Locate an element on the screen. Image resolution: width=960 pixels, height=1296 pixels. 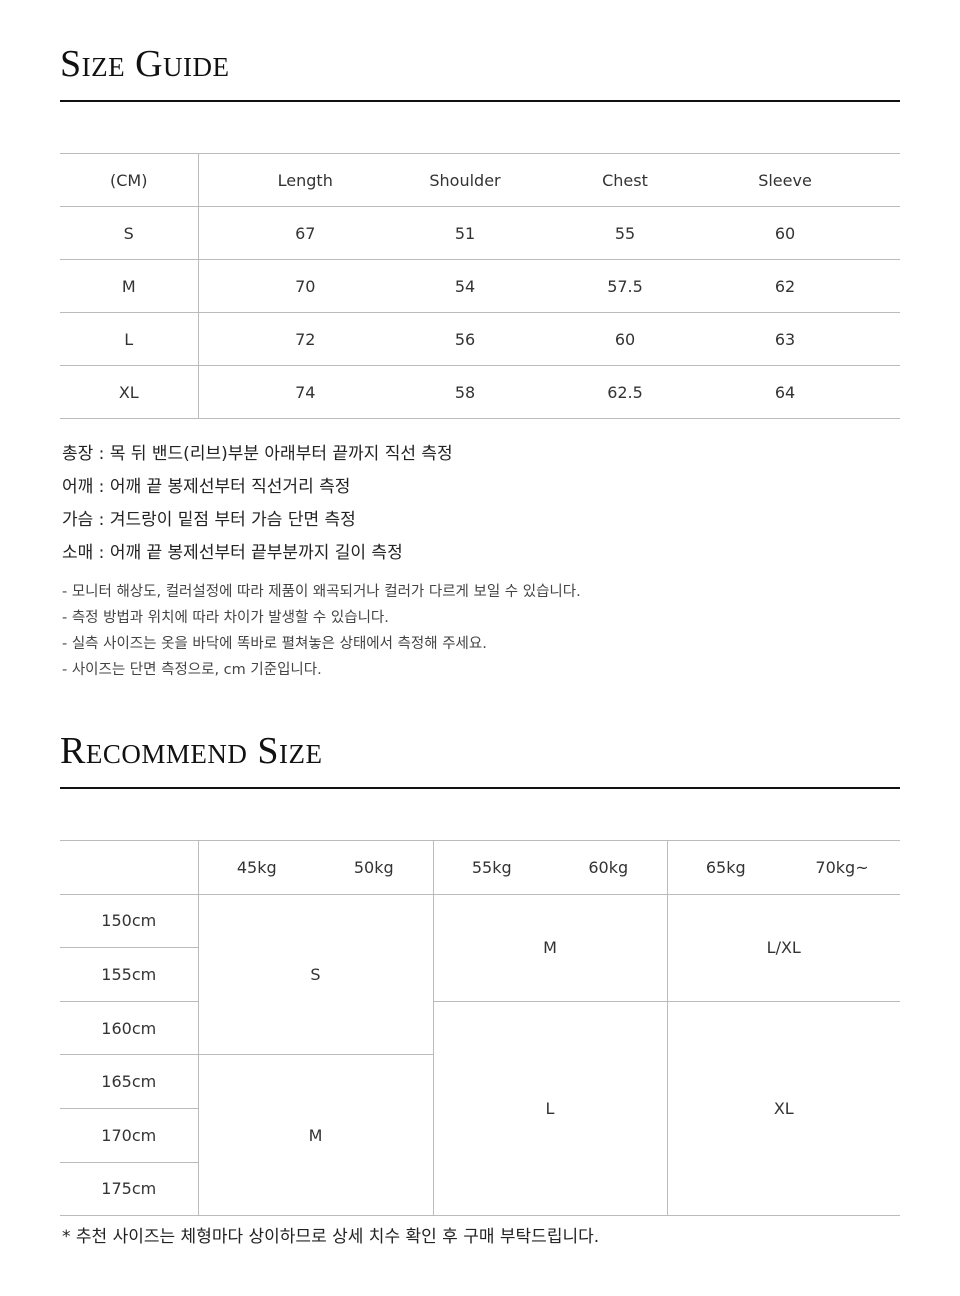
table-row: 160cm L XL is located at coordinates (480, 1109).